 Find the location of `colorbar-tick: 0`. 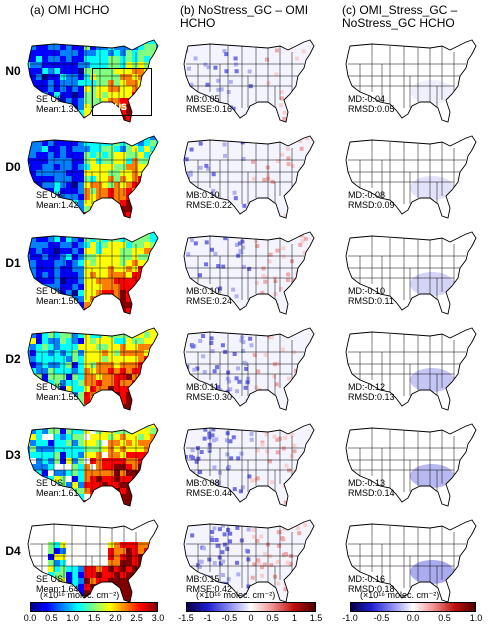

colorbar-tick: 0 is located at coordinates (251, 618).